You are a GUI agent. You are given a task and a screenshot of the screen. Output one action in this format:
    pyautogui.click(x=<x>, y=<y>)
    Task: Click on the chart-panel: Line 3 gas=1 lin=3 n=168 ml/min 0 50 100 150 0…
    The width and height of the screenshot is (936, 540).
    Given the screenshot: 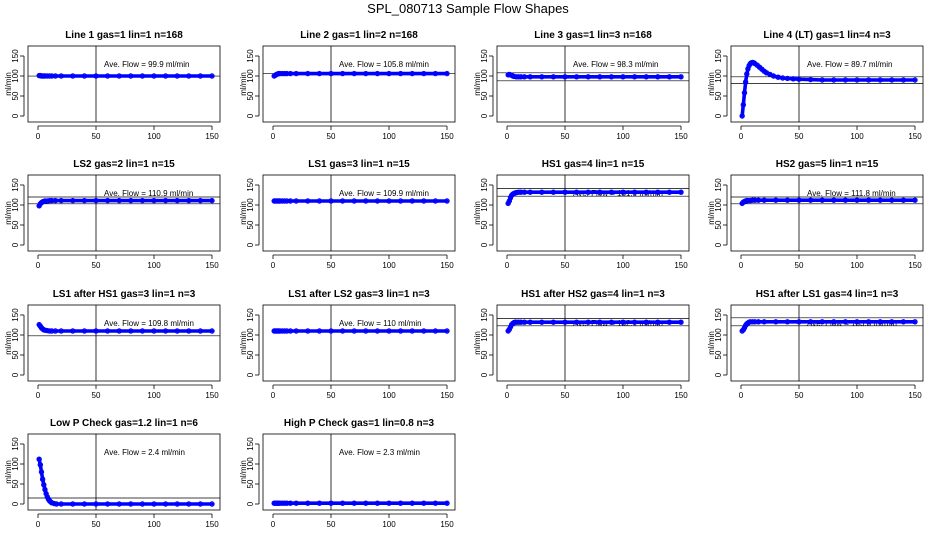 What is the action you would take?
    pyautogui.click(x=581, y=85)
    